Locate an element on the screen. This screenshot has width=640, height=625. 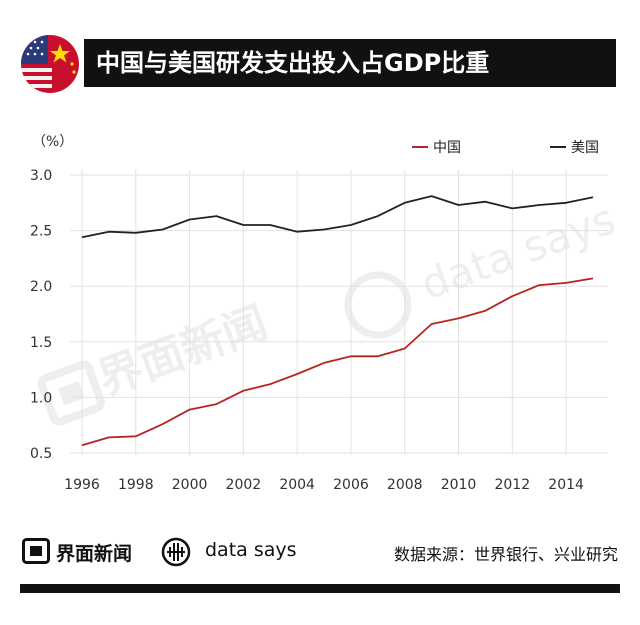
x-tick-label: 2006 is located at coordinates (351, 485).